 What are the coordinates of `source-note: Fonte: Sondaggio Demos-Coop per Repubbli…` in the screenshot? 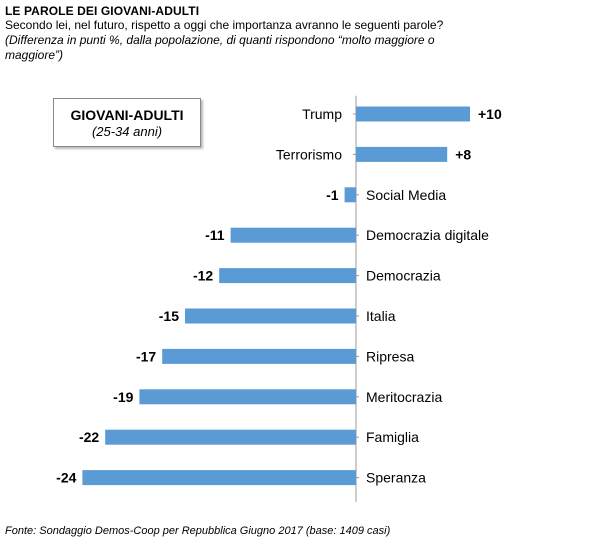 It's located at (198, 531).